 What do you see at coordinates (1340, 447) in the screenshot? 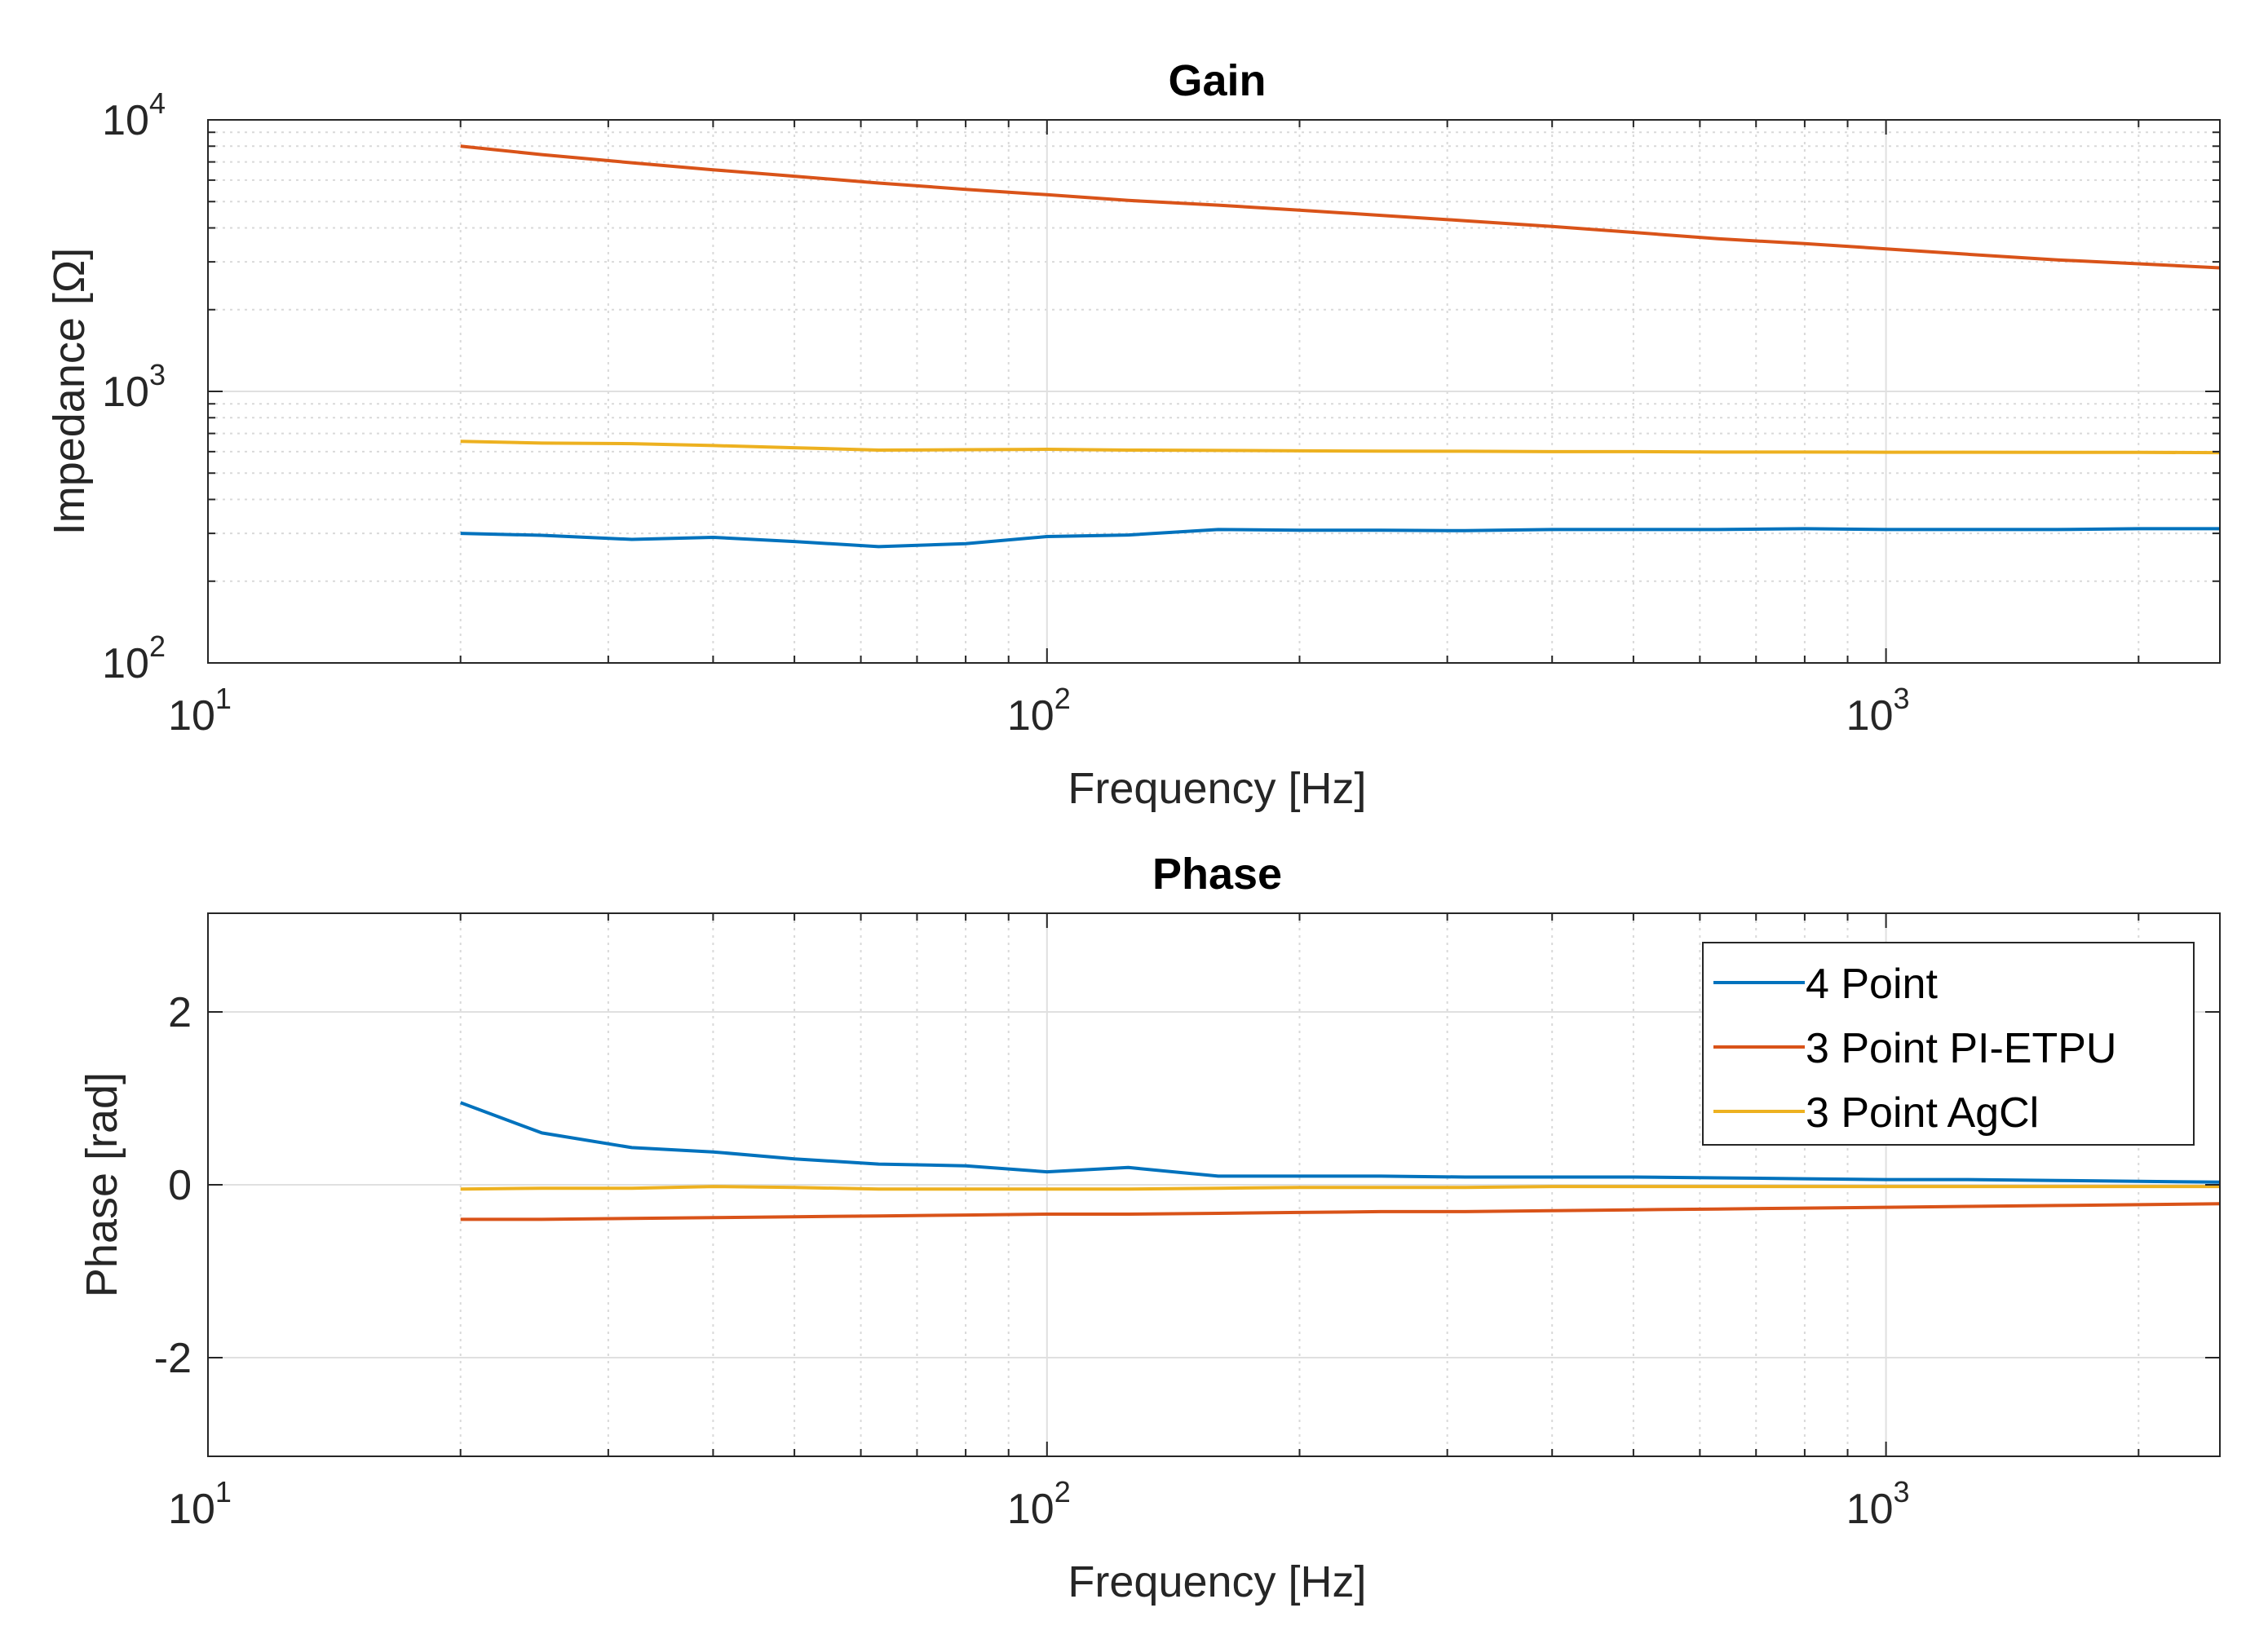
I see `gain-series-3-point-agcl` at bounding box center [1340, 447].